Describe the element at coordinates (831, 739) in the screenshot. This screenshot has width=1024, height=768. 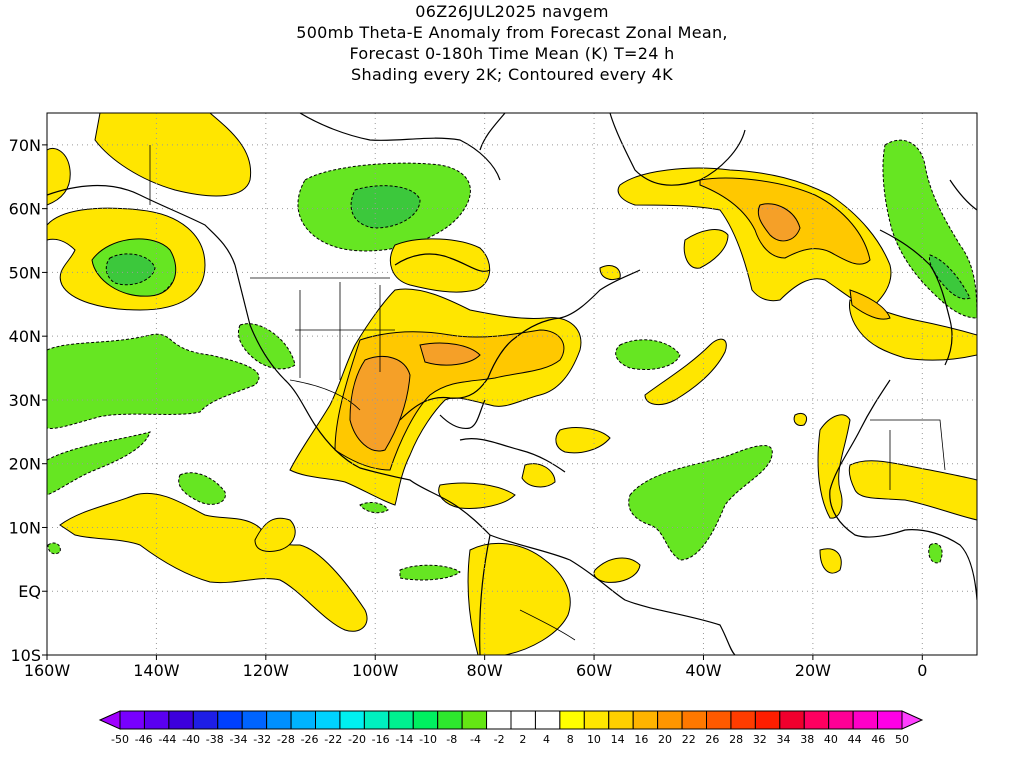
I see `colorbar-label: 40` at that location.